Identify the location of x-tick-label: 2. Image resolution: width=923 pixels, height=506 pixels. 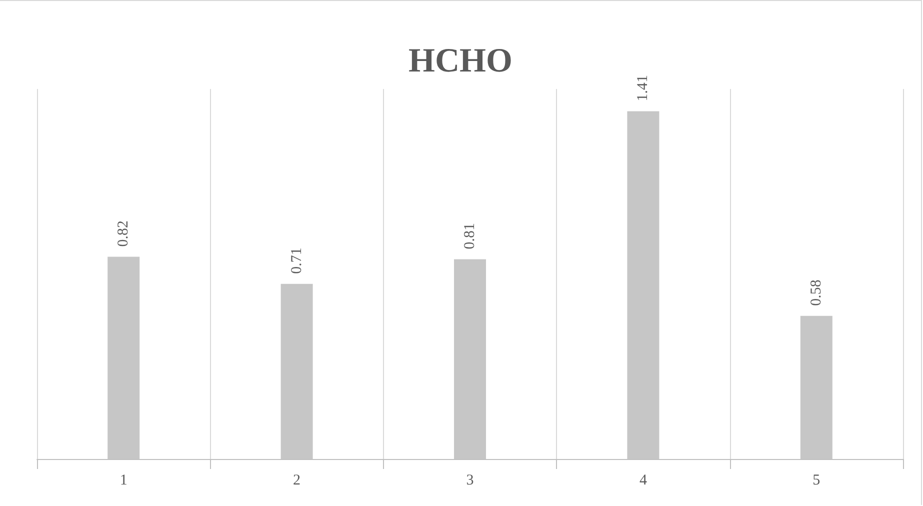
(297, 480).